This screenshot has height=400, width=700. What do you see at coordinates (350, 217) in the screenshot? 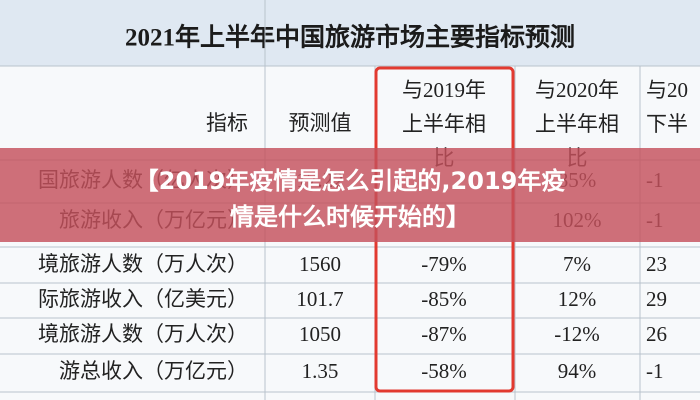
I see `banner-text: 情是什么时候开始的】` at bounding box center [350, 217].